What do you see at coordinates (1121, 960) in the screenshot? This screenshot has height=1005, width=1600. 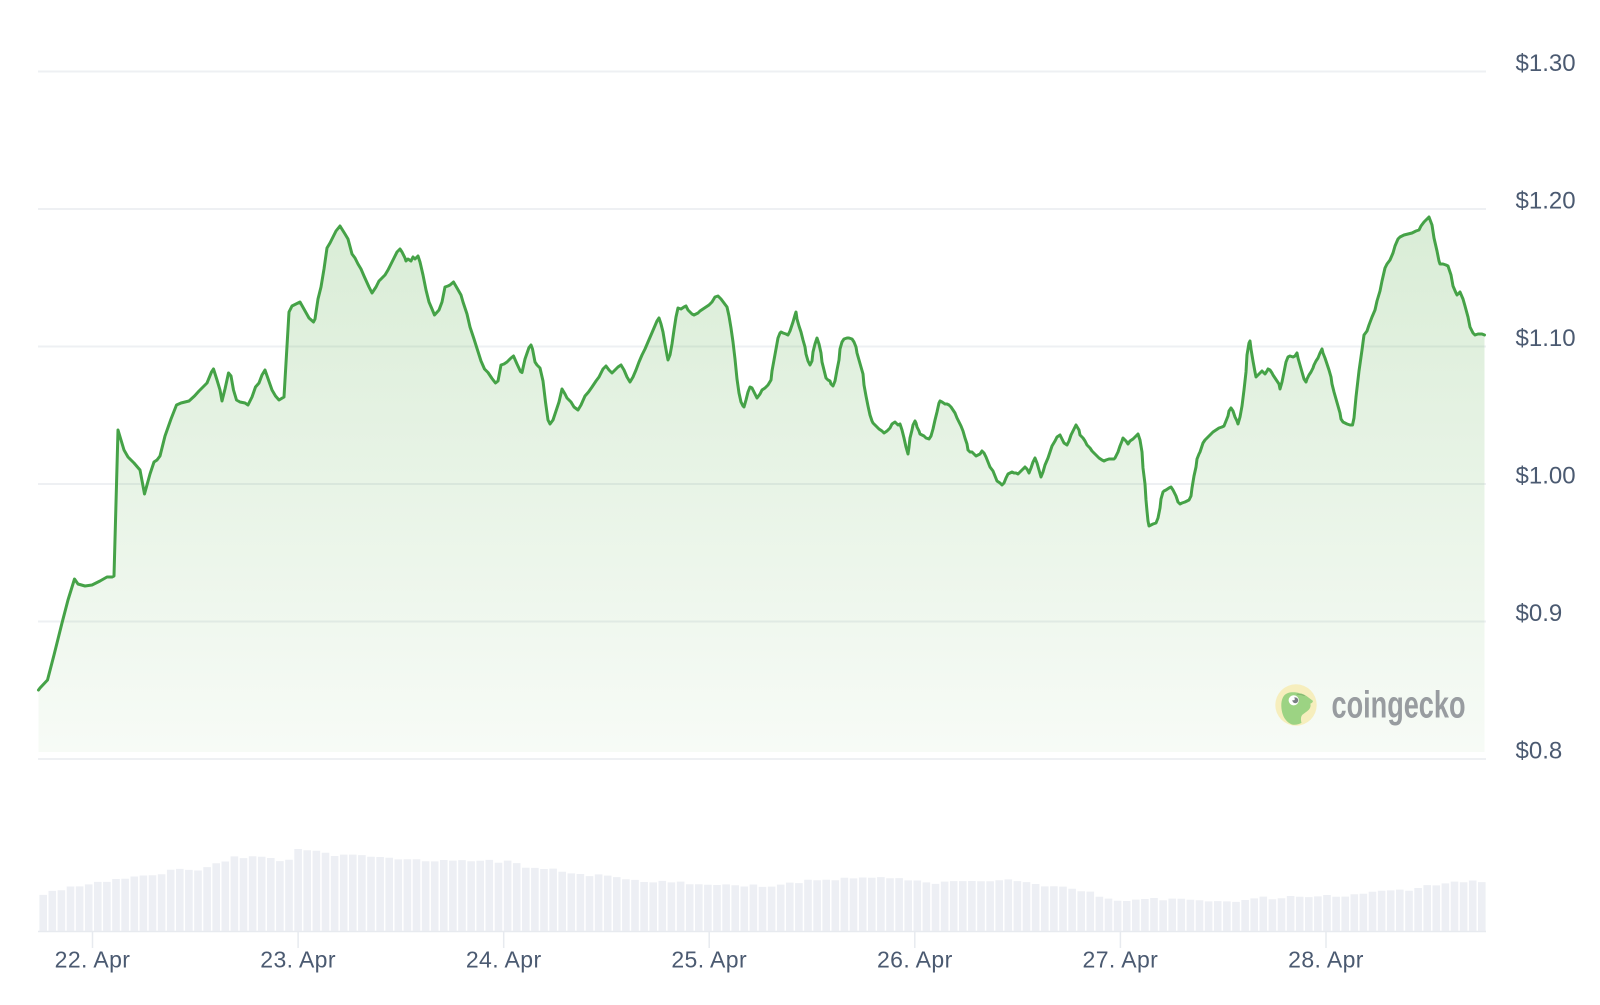 I see `svg-text: 27. Apr` at bounding box center [1121, 960].